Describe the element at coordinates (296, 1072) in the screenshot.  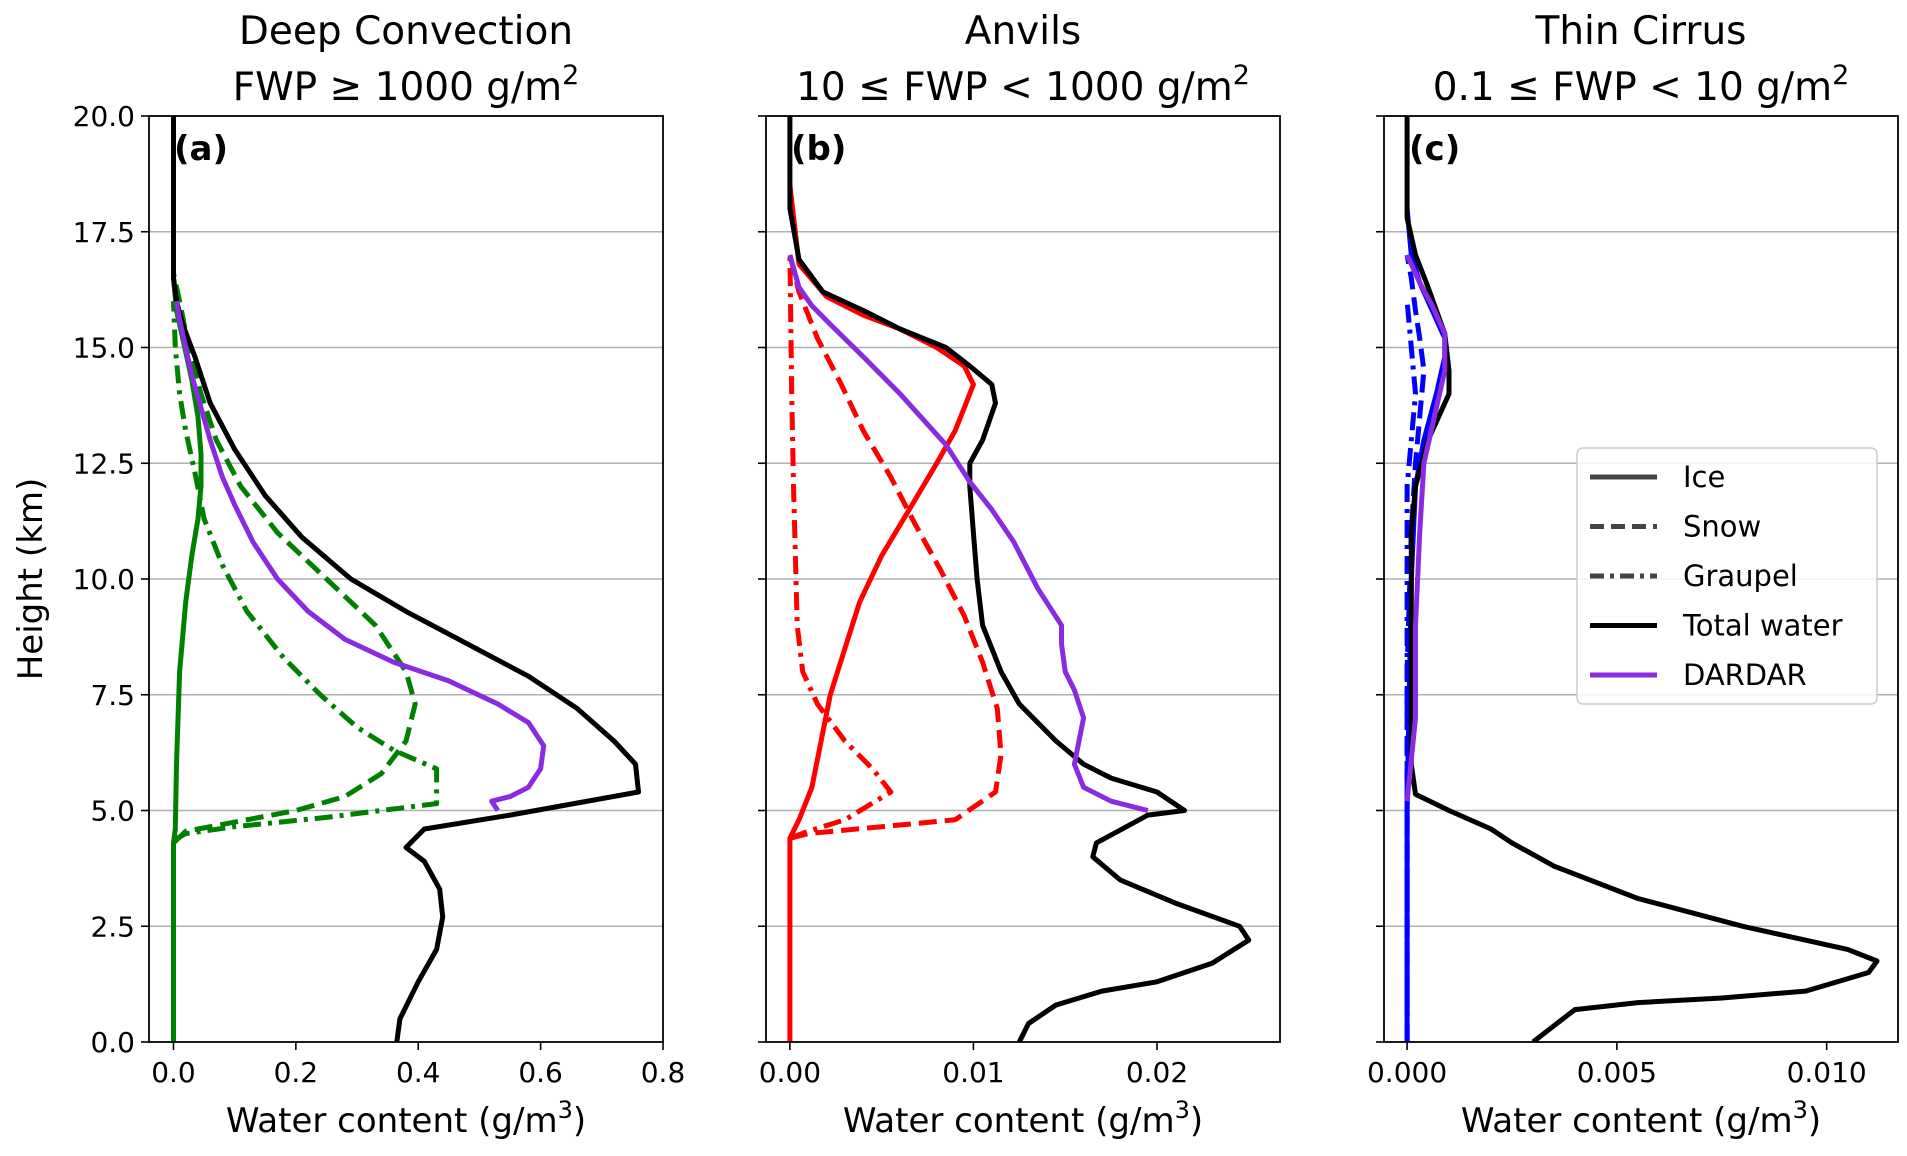
I see `x-tick-label: 0.2` at that location.